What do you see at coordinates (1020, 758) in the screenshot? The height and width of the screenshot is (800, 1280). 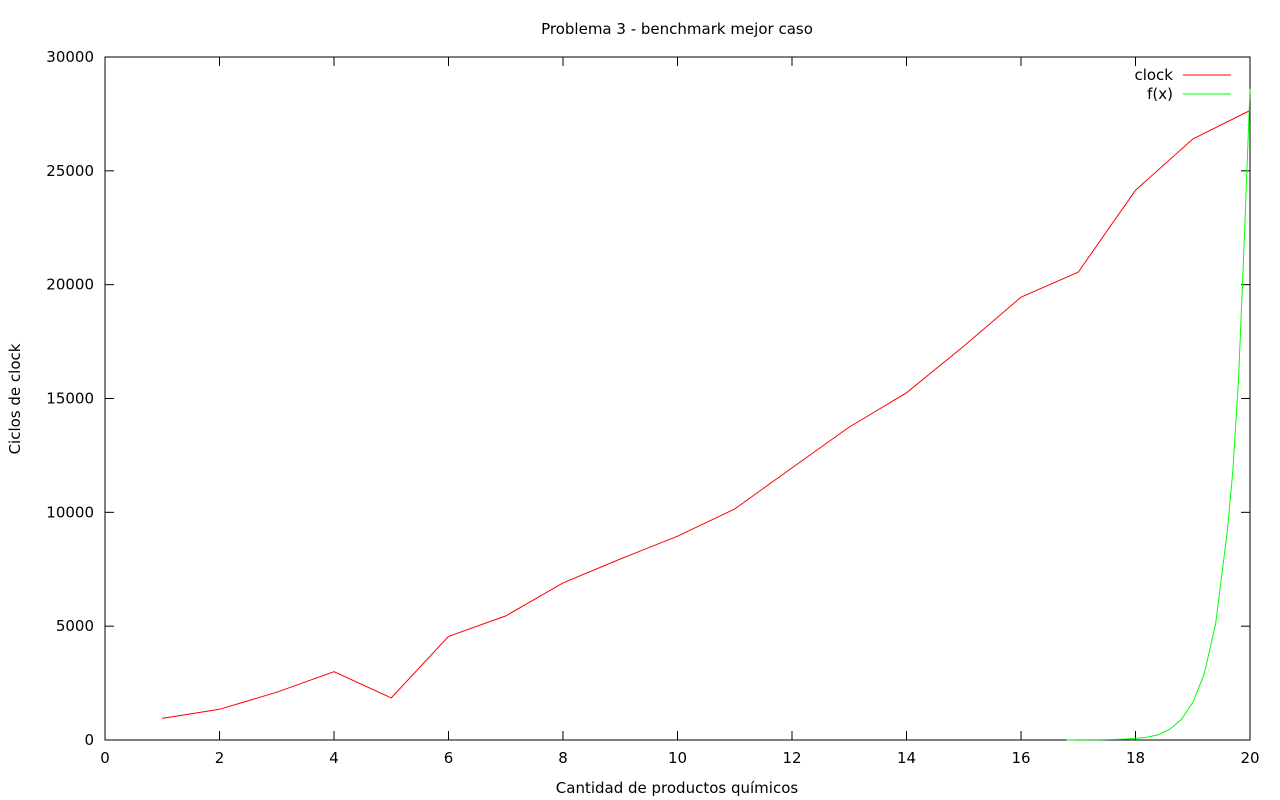 I see `x-tick-label: 16` at bounding box center [1020, 758].